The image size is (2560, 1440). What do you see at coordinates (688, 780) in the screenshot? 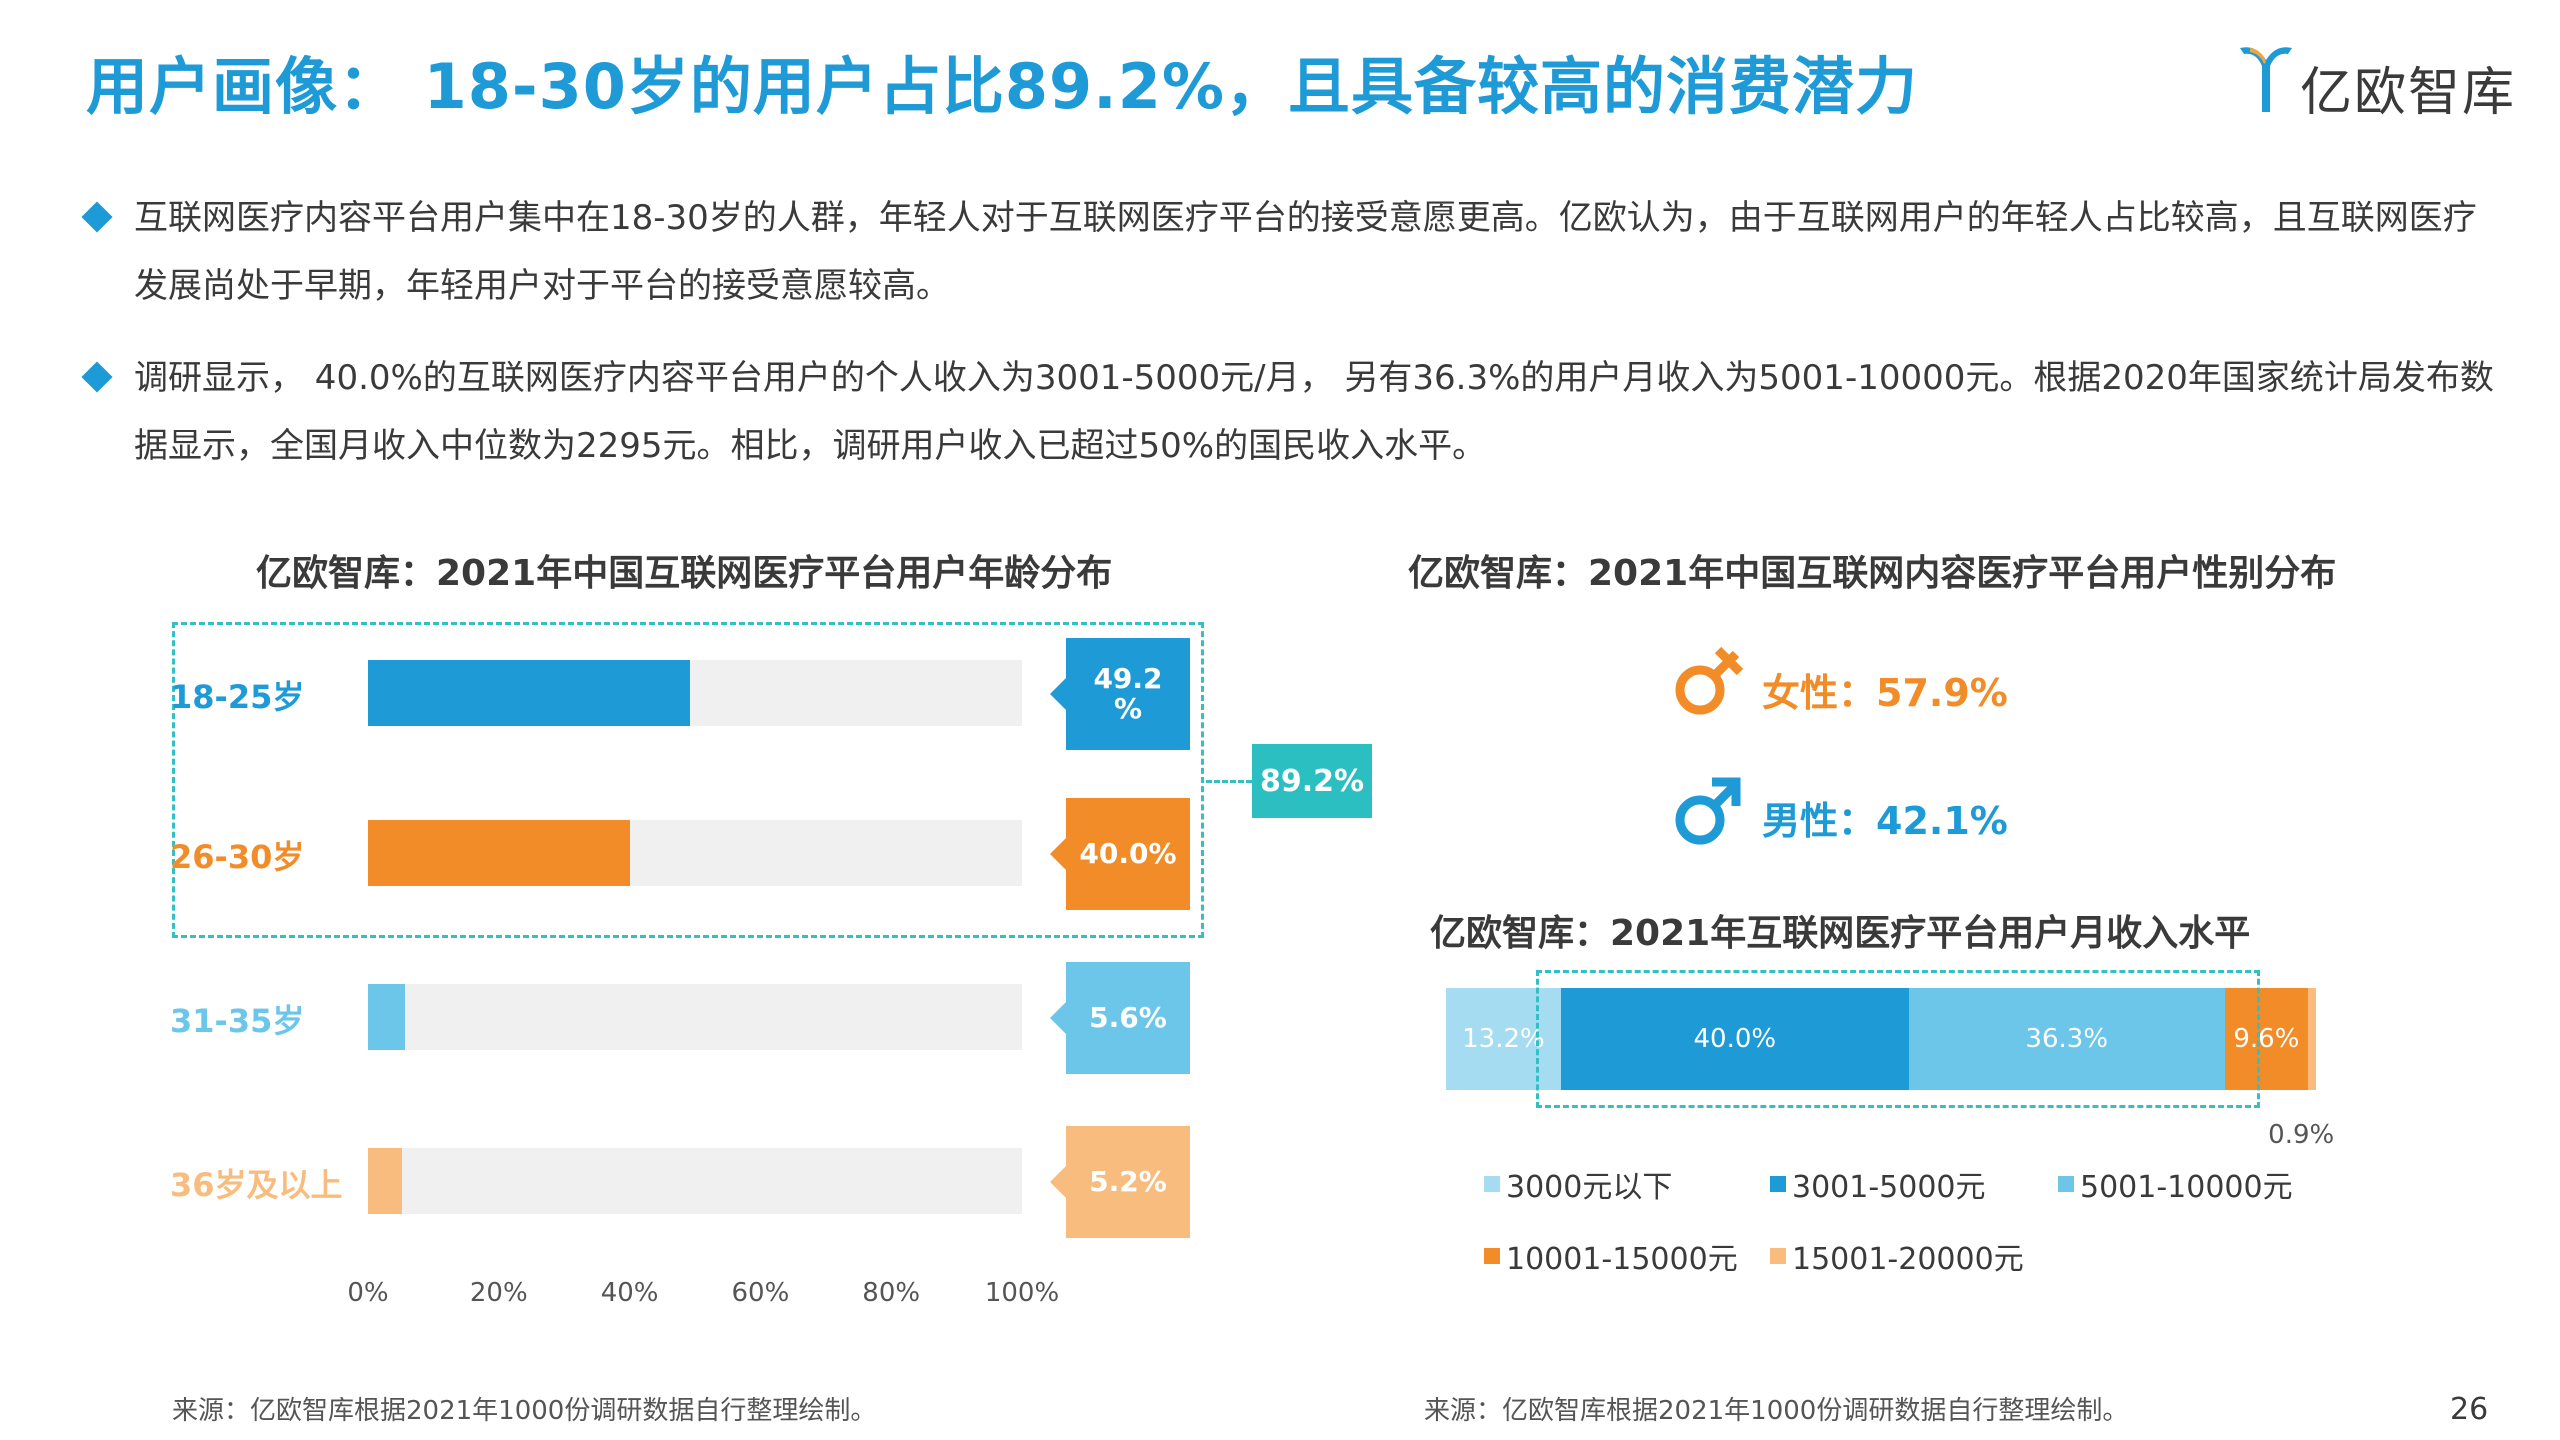
I see `highlight-box` at bounding box center [688, 780].